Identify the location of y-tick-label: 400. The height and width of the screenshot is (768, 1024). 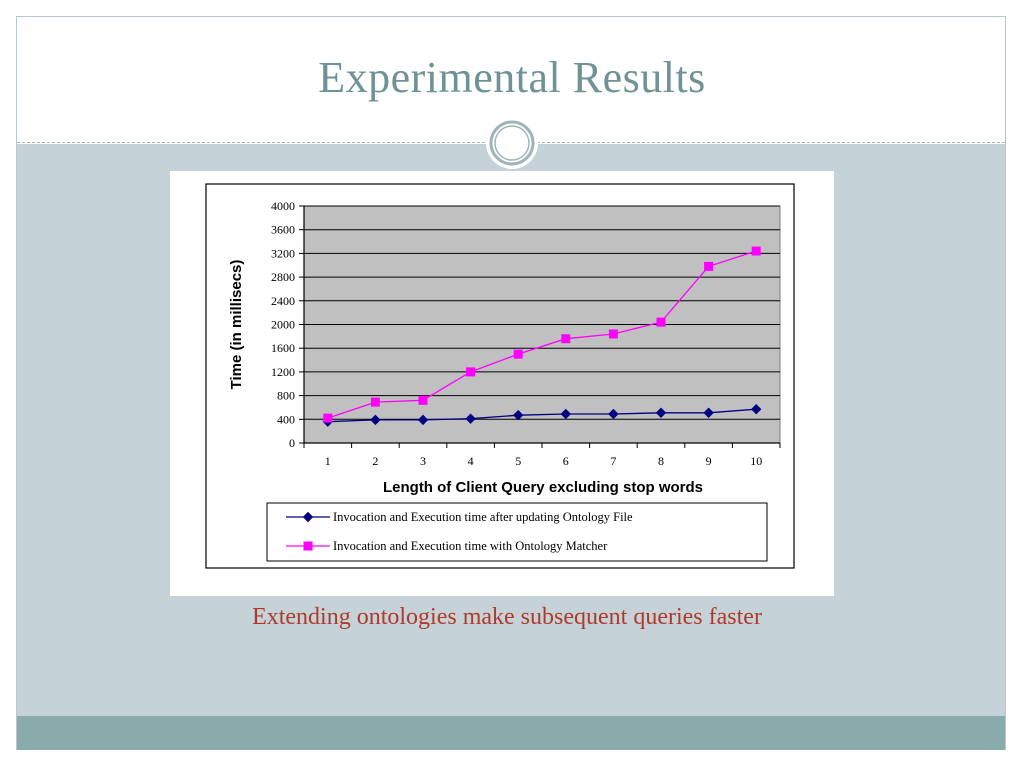
(286, 419).